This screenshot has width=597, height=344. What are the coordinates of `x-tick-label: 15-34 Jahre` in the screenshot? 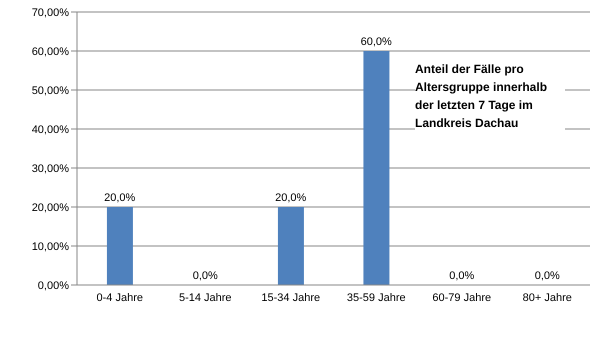 It's located at (290, 298).